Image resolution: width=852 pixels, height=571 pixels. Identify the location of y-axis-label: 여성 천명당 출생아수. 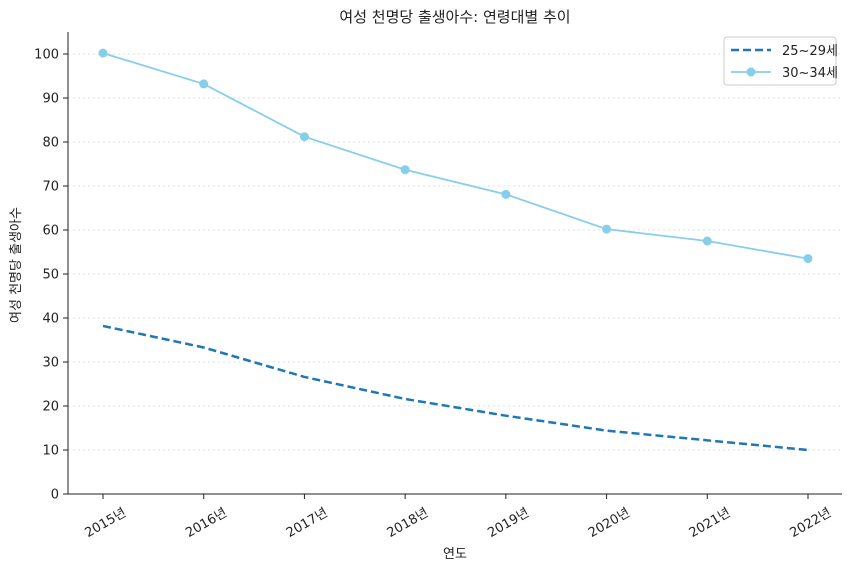
(16, 265).